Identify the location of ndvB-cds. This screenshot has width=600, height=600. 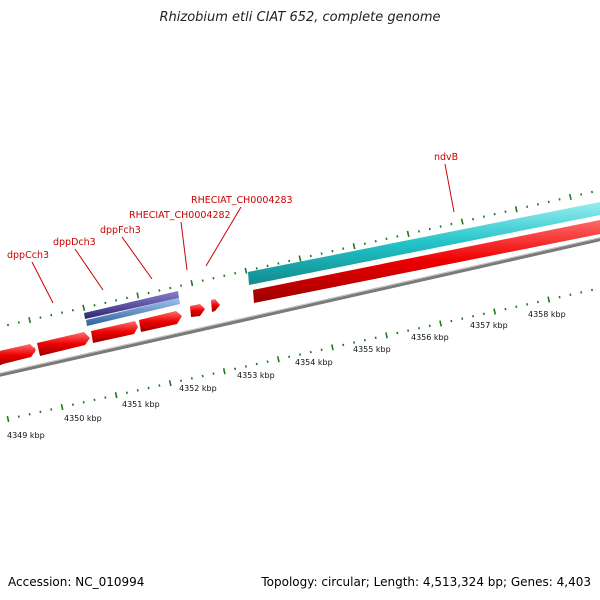
(426, 261).